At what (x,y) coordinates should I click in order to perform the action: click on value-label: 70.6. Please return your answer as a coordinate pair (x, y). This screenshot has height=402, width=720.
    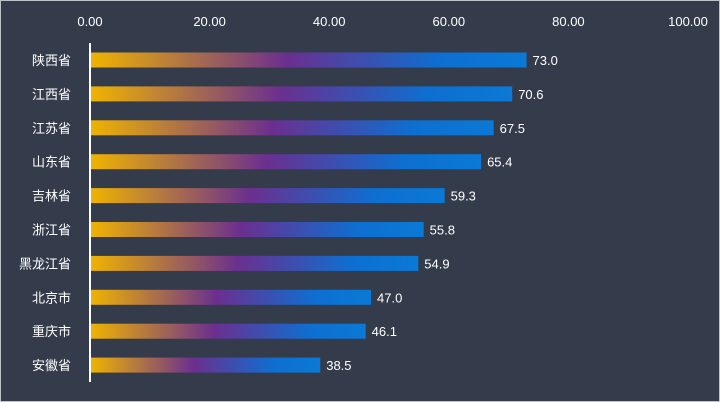
    Looking at the image, I should click on (530, 94).